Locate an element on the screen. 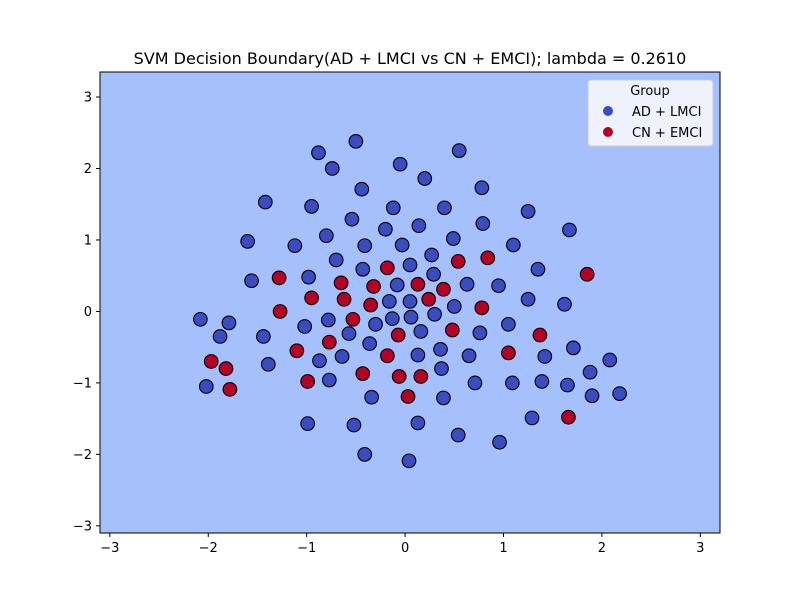  x-tick-label: −3 is located at coordinates (109, 548).